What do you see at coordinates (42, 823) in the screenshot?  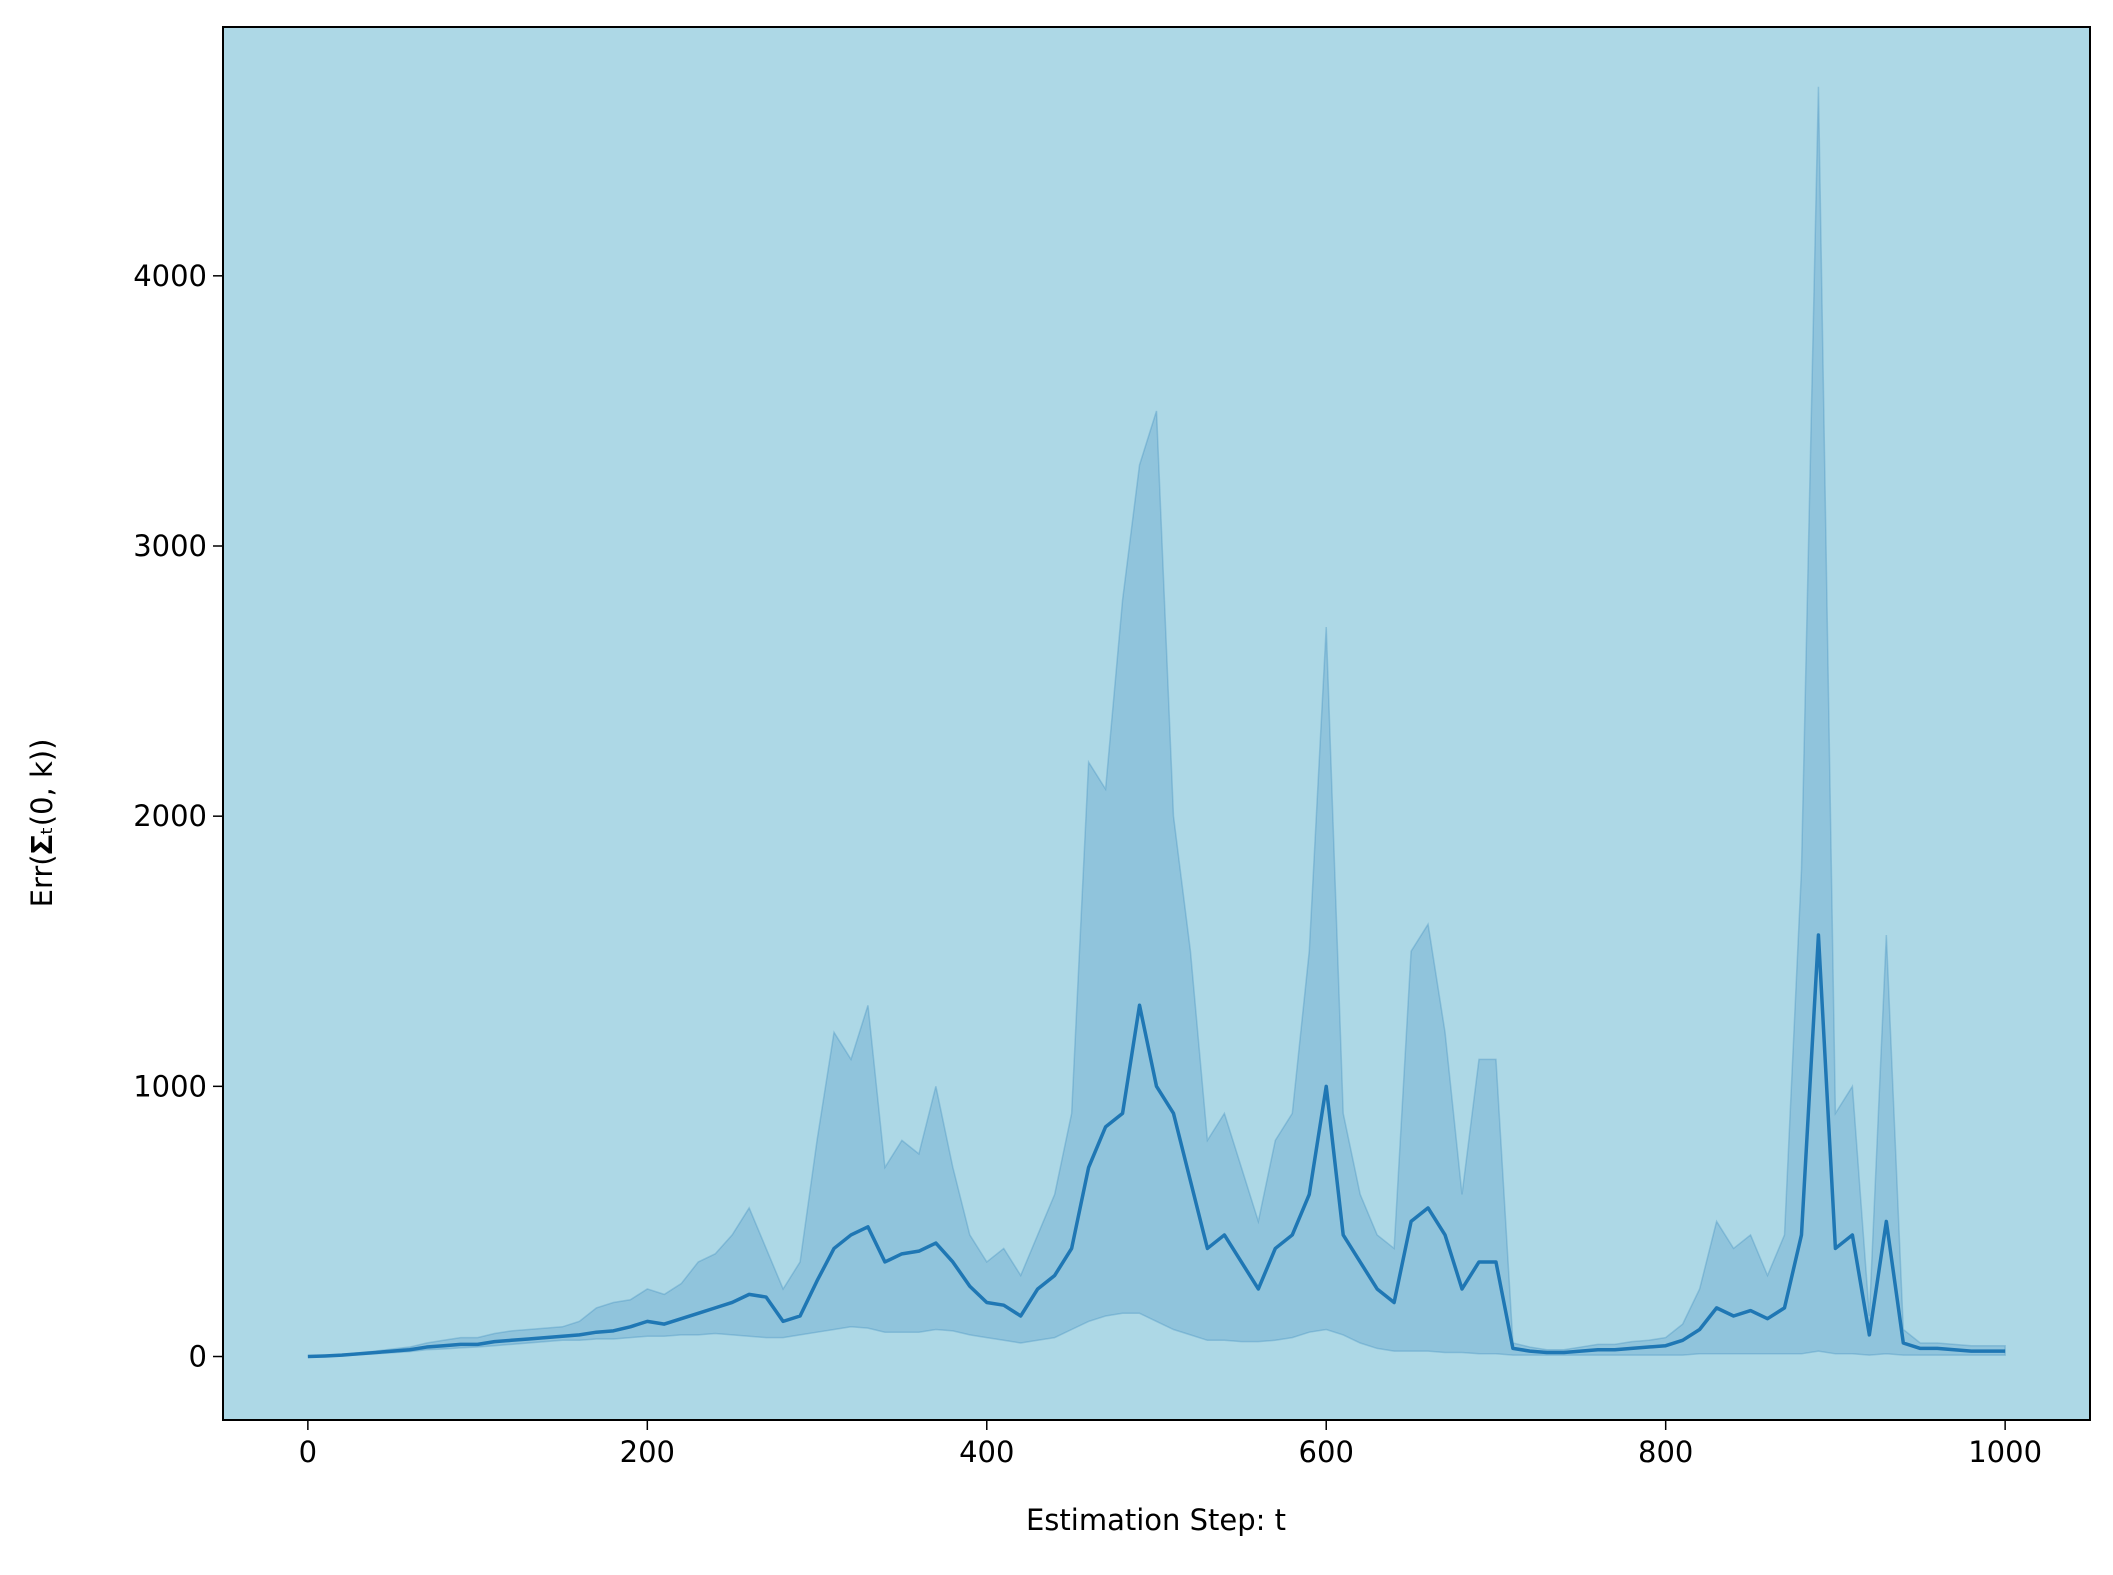 I see `y-axis-label: Err(𝚺ₜ(0, k))` at bounding box center [42, 823].